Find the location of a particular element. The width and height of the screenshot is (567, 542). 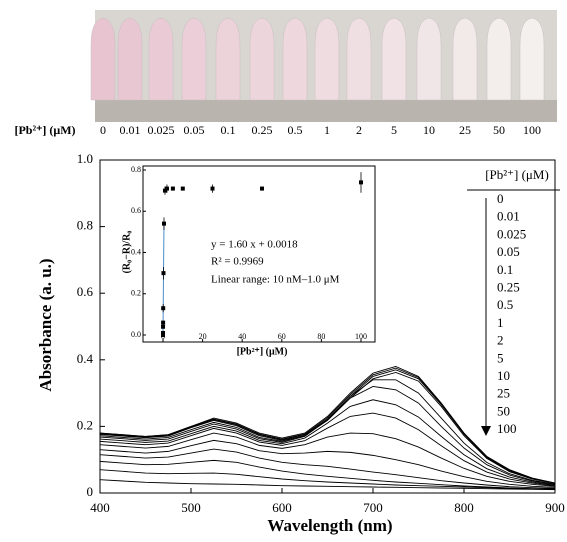

photo-rack is located at coordinates (326, 111).